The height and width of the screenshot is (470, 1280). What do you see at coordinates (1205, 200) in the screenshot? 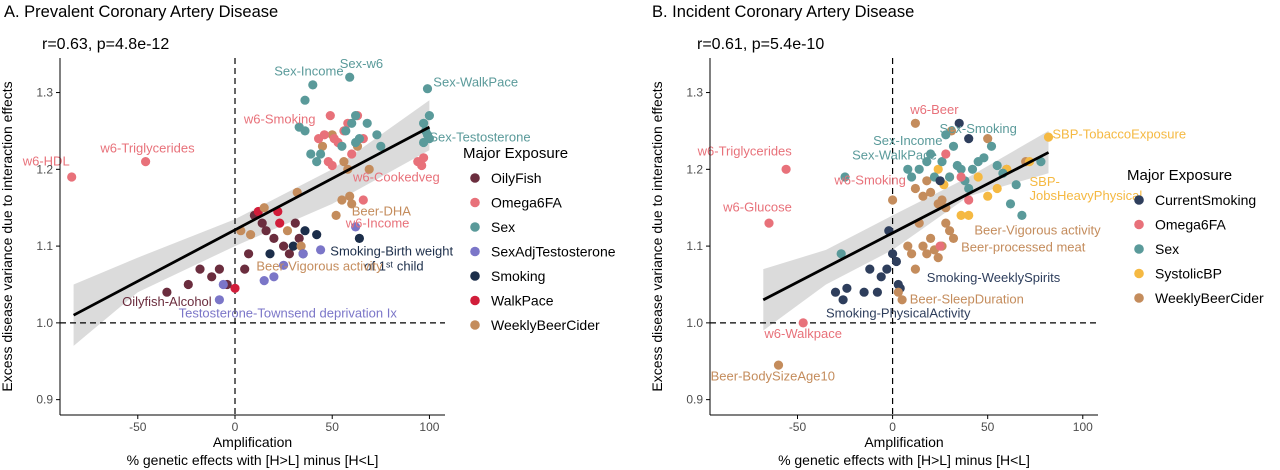
I see `legend-label: CurrentSmoking` at bounding box center [1205, 200].